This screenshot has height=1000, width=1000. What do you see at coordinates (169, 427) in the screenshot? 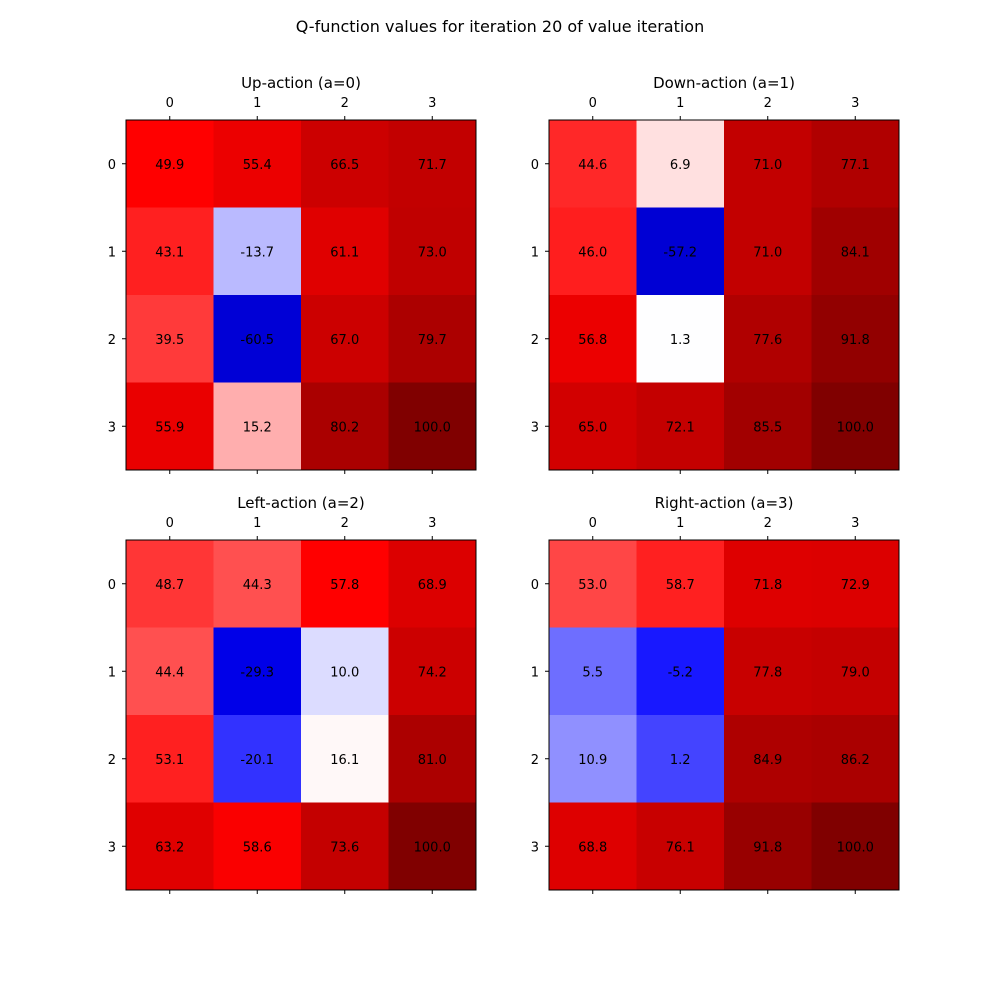
I see `cell-value-label: 55.9` at bounding box center [169, 427].